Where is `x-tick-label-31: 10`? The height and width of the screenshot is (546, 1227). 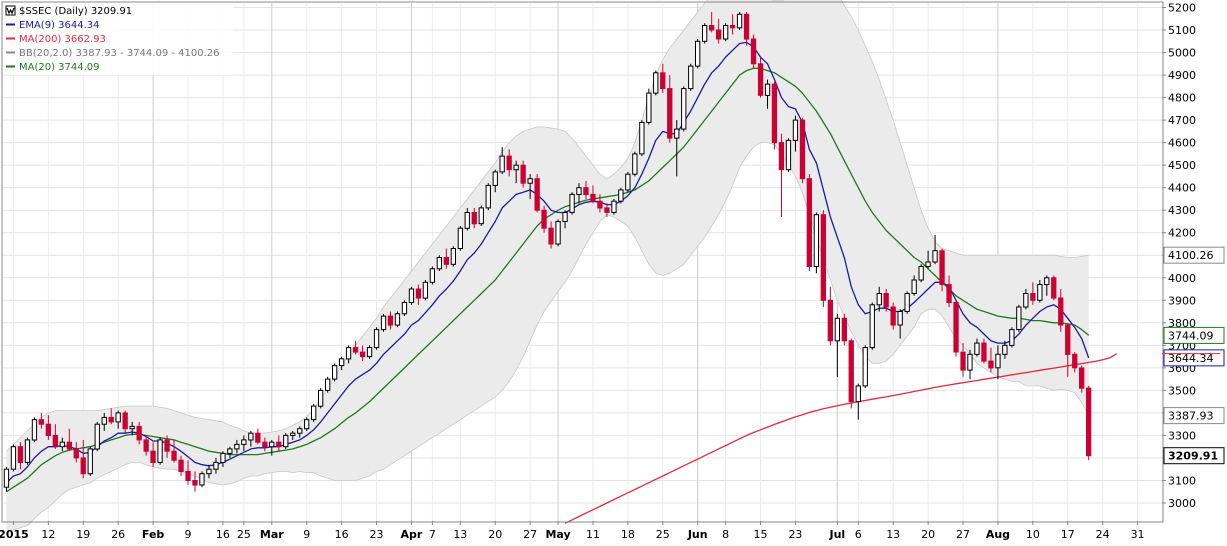 x-tick-label-31: 10 is located at coordinates (1033, 534).